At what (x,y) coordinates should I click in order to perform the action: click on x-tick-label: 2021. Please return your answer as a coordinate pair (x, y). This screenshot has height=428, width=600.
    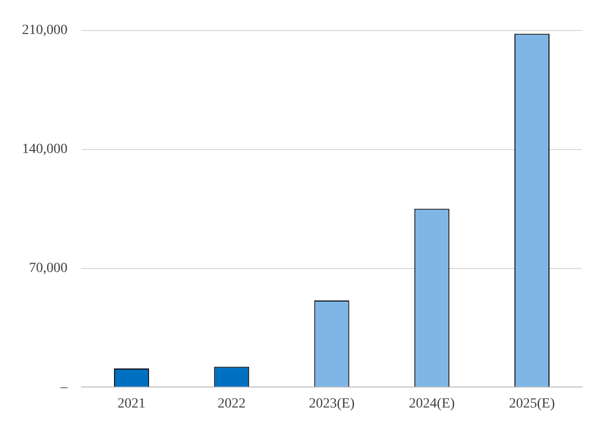
    Looking at the image, I should click on (132, 404).